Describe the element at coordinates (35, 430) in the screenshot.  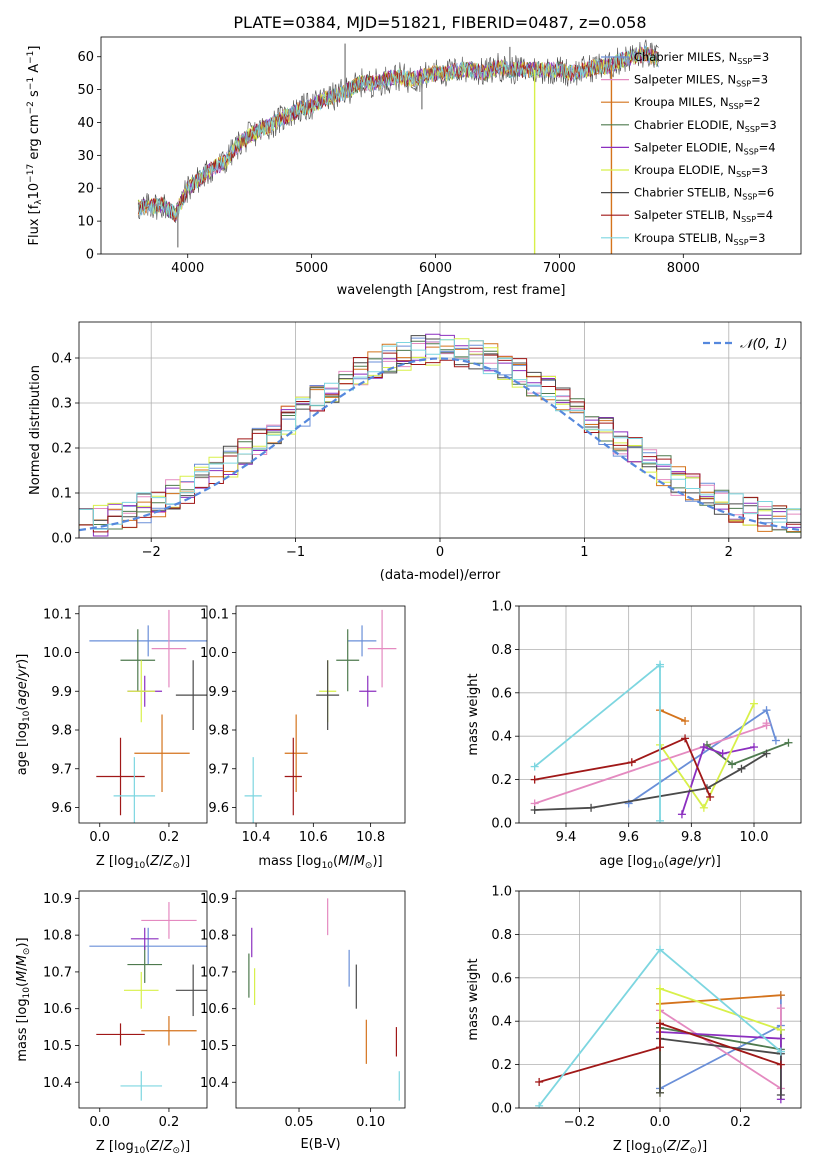
I see `residuals-y-label: Normed distribution` at that location.